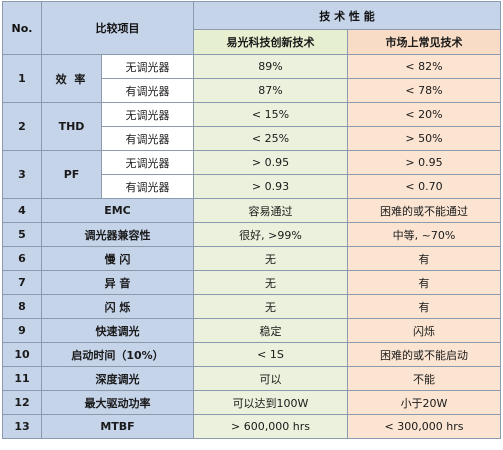 This screenshot has height=450, width=503. Describe the element at coordinates (22, 126) in the screenshot. I see `row-number: 2` at that location.